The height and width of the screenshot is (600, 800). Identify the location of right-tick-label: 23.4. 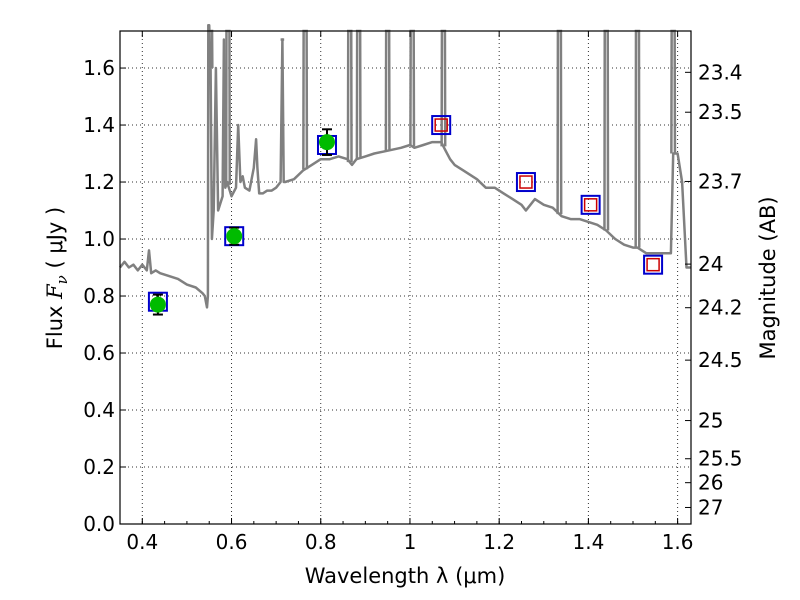
(720, 72).